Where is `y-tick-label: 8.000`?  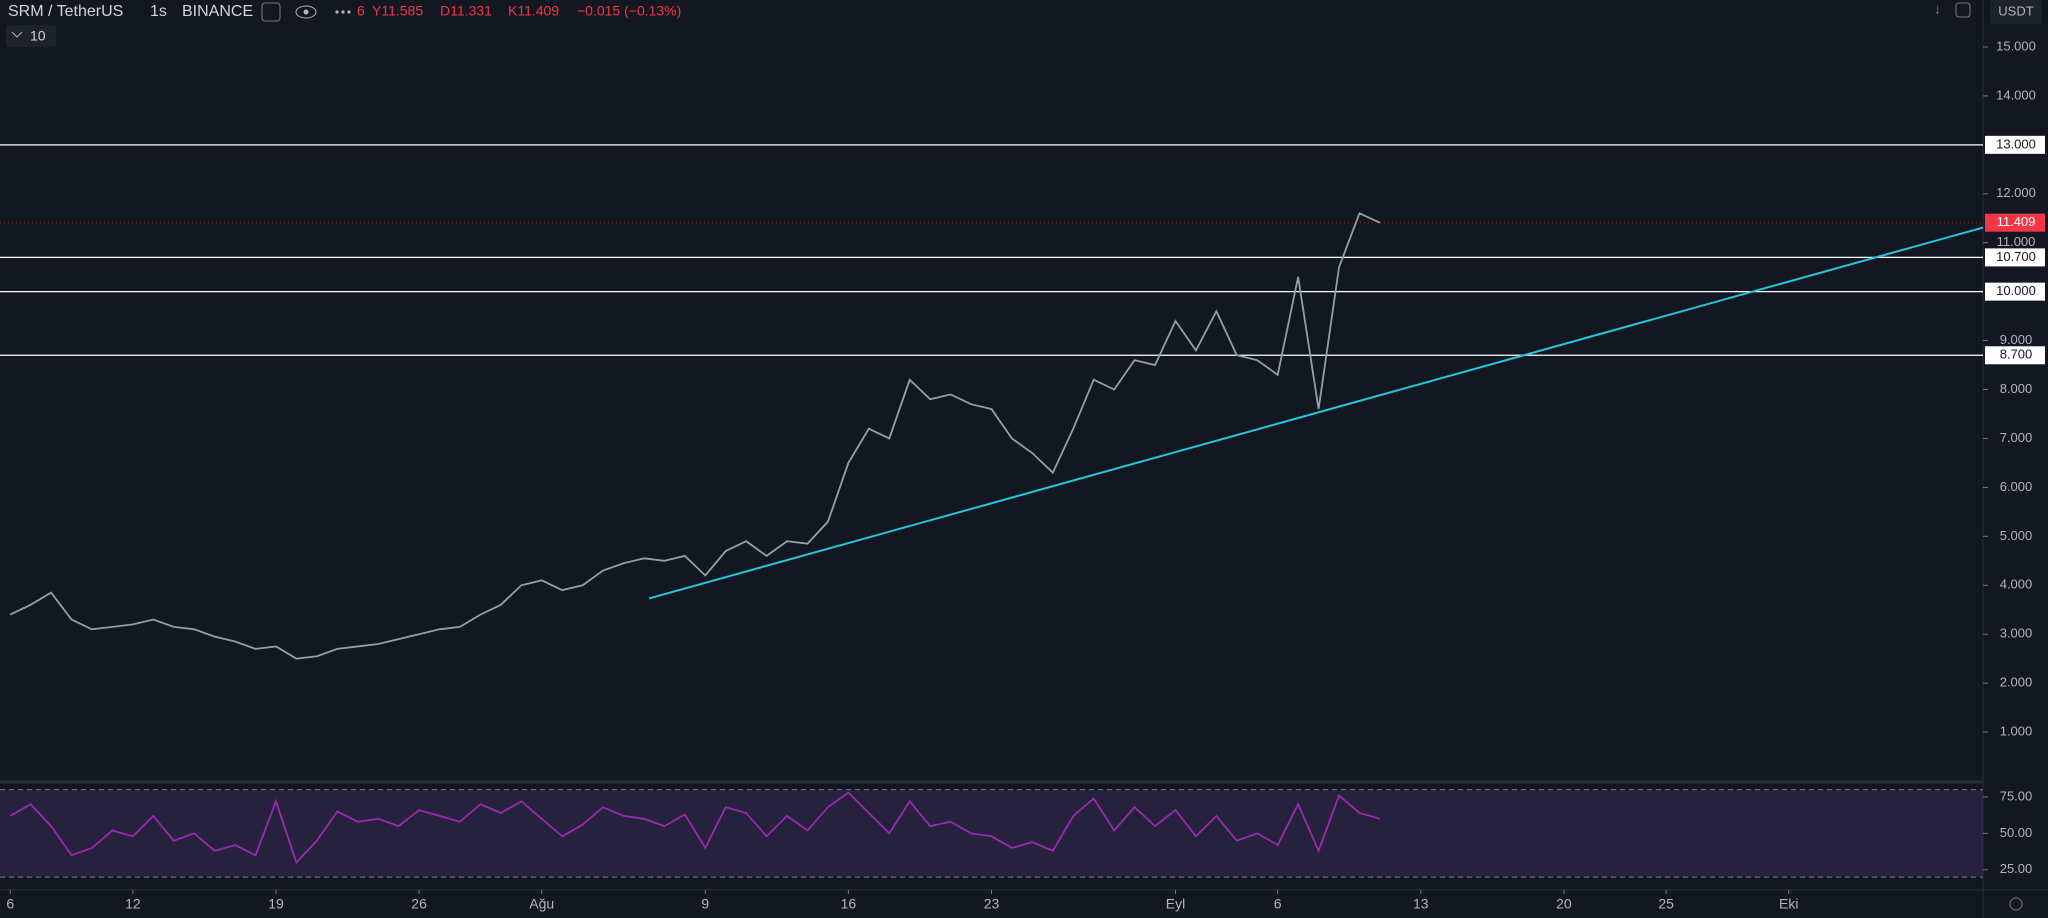
y-tick-label: 8.000 is located at coordinates (2016, 388).